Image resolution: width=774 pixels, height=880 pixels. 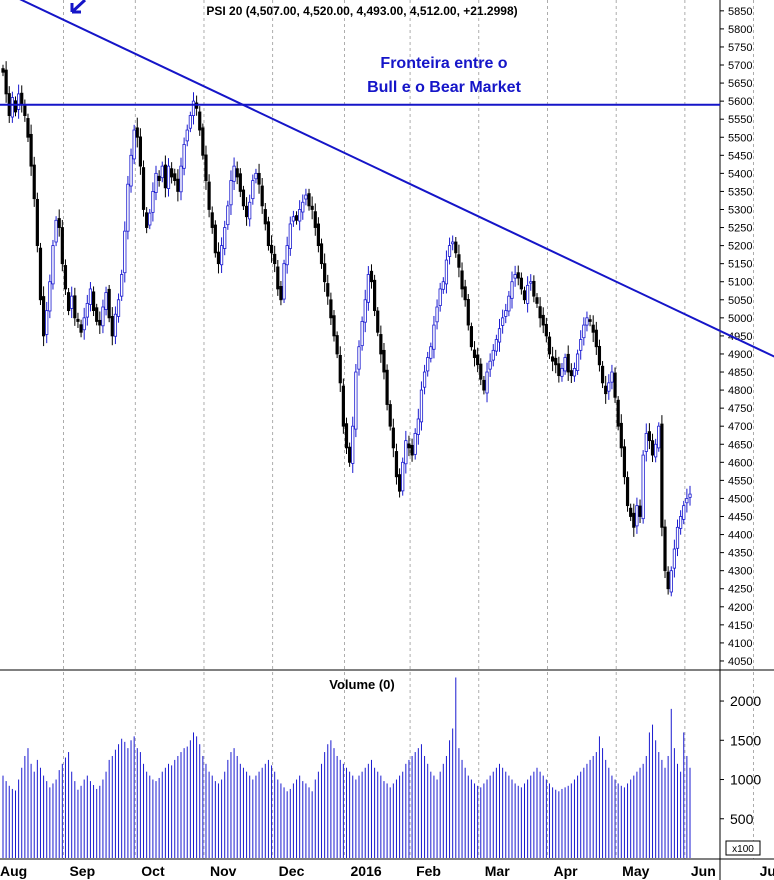 What do you see at coordinates (743, 848) in the screenshot?
I see `scale-badge: x100` at bounding box center [743, 848].